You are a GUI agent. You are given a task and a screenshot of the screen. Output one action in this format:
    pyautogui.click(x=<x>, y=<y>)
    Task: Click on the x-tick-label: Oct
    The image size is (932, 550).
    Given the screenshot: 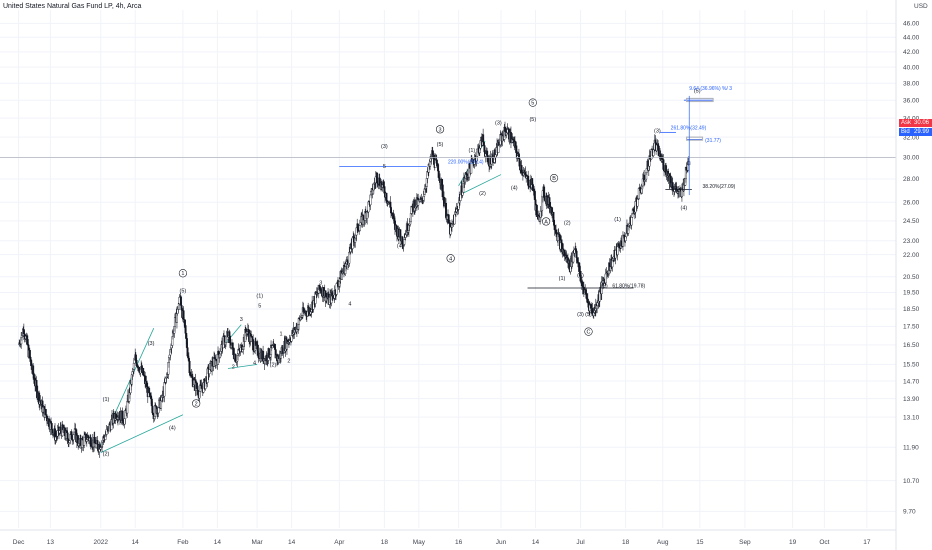 What is the action you would take?
    pyautogui.click(x=824, y=542)
    